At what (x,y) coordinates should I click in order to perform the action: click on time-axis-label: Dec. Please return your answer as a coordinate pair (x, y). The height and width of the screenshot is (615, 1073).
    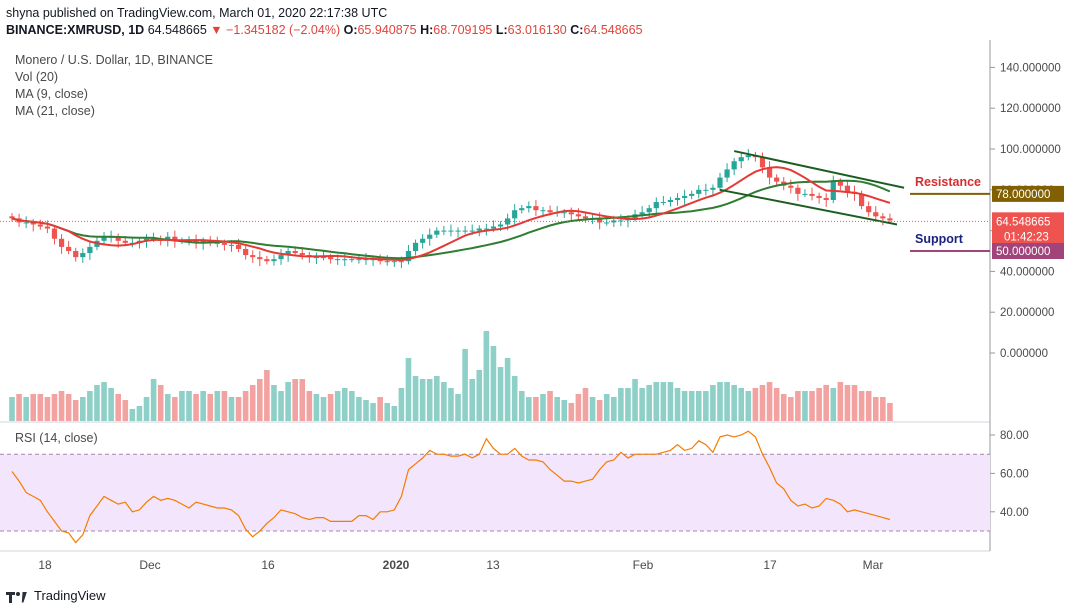
    Looking at the image, I should click on (149, 565).